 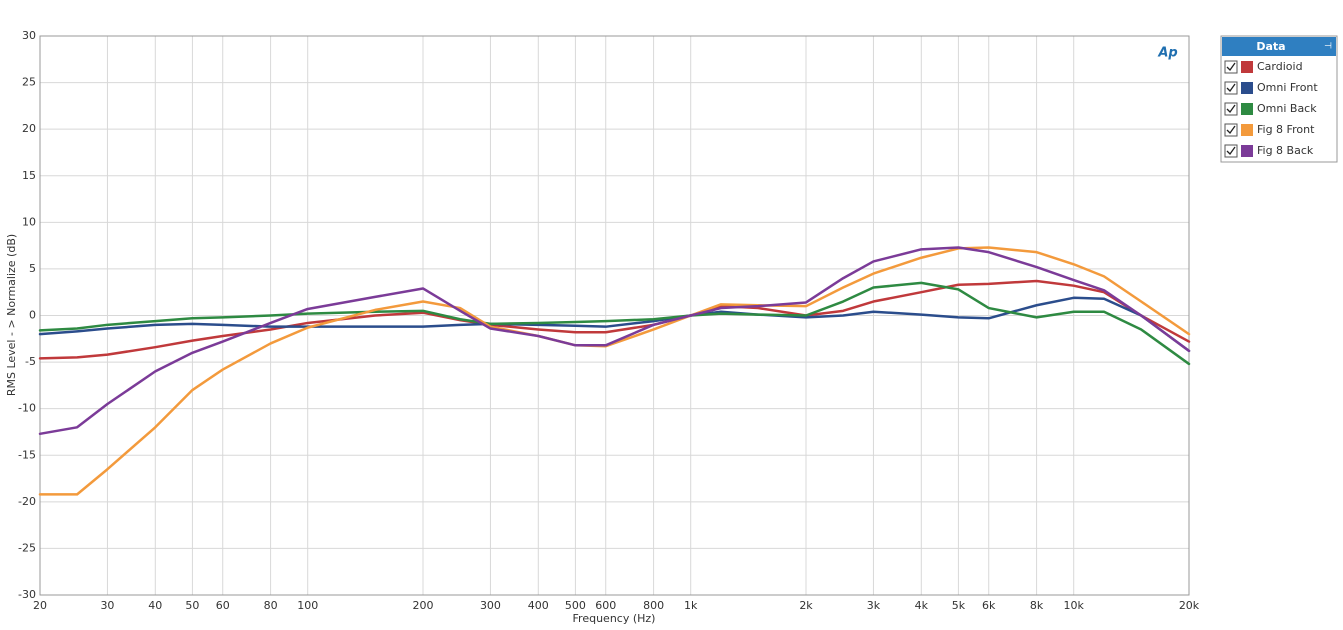 I want to click on x-tick-label: 10k, so click(x=1074, y=605).